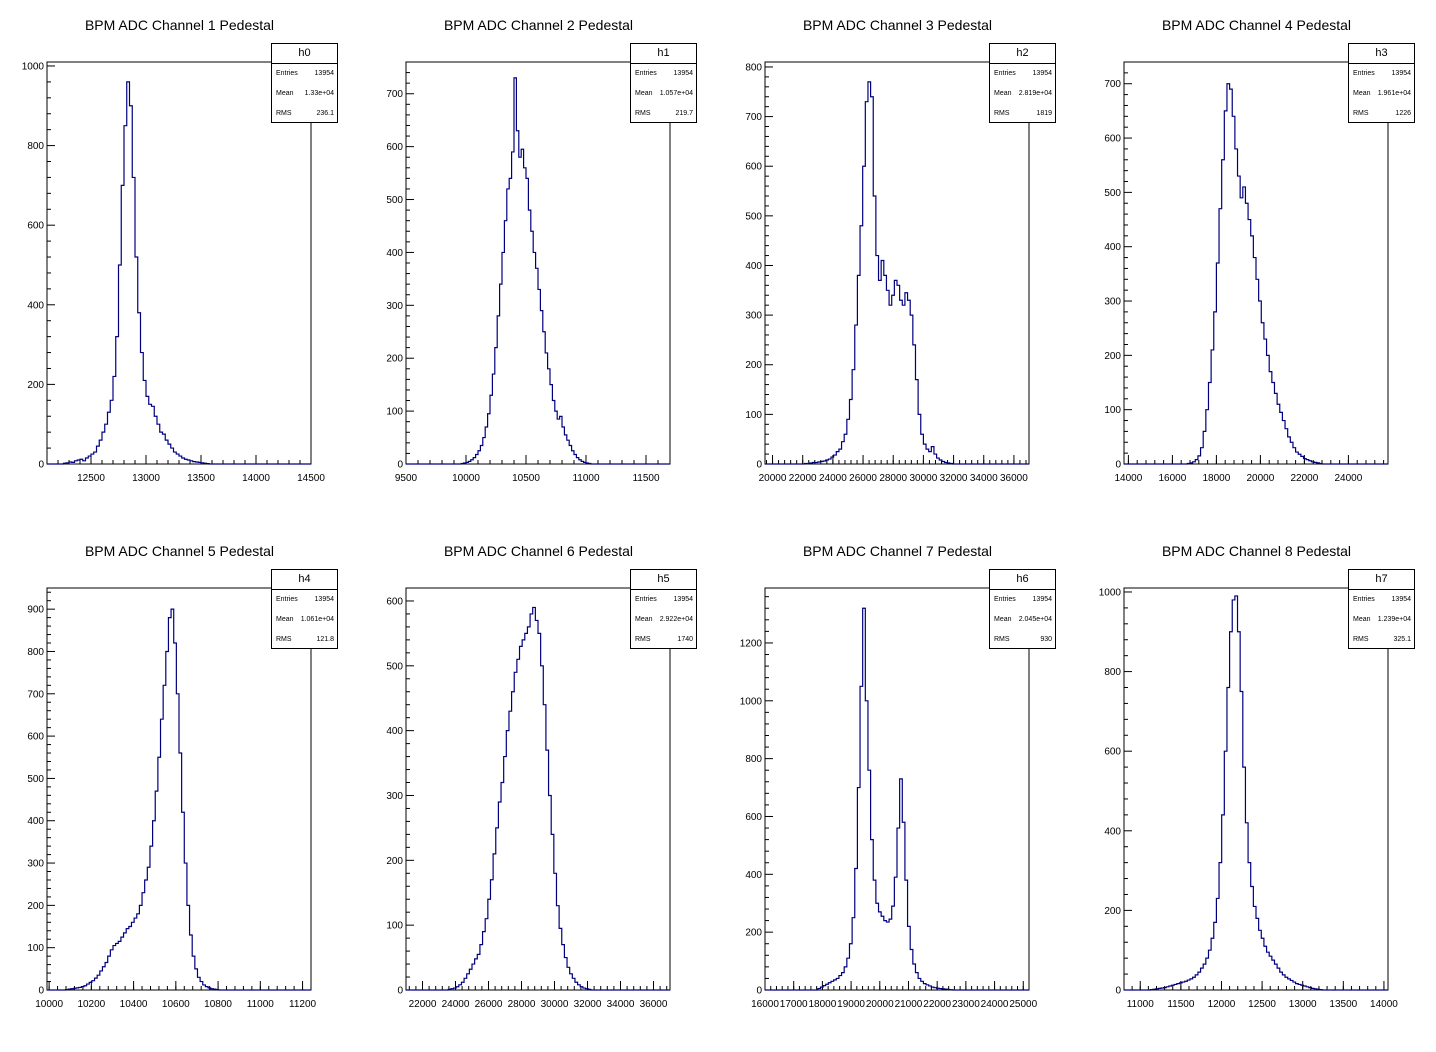  I want to click on y-tick-label: 1000, so click(1110, 592).